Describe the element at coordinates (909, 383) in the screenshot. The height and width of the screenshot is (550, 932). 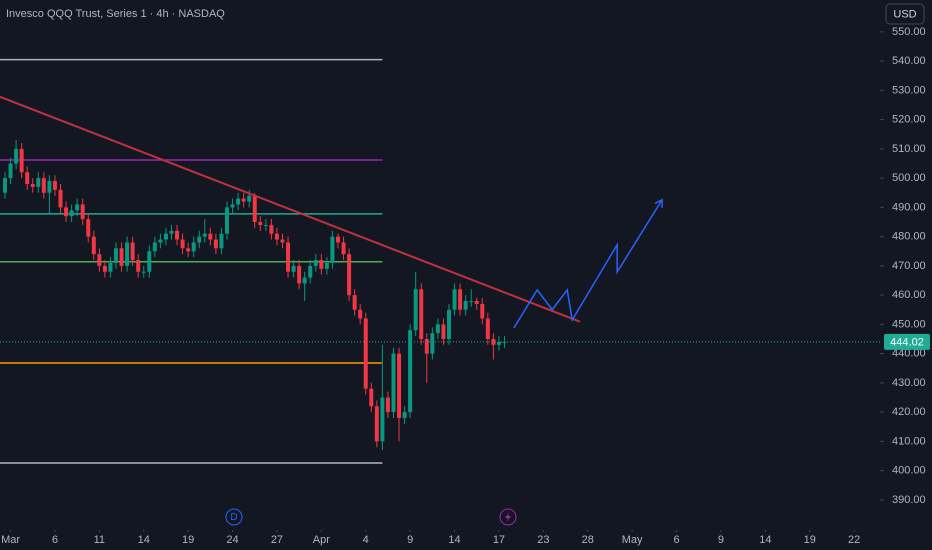
I see `y-tick-label: 430.00` at that location.